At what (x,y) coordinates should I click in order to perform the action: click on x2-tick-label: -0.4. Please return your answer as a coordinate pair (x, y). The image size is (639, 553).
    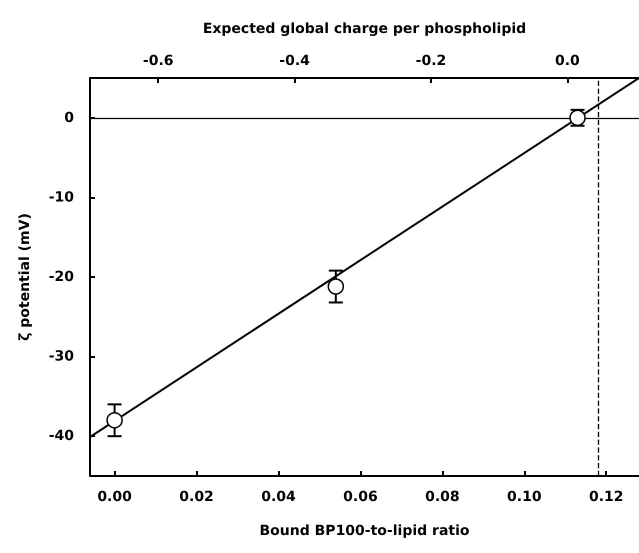
    Looking at the image, I should click on (294, 61).